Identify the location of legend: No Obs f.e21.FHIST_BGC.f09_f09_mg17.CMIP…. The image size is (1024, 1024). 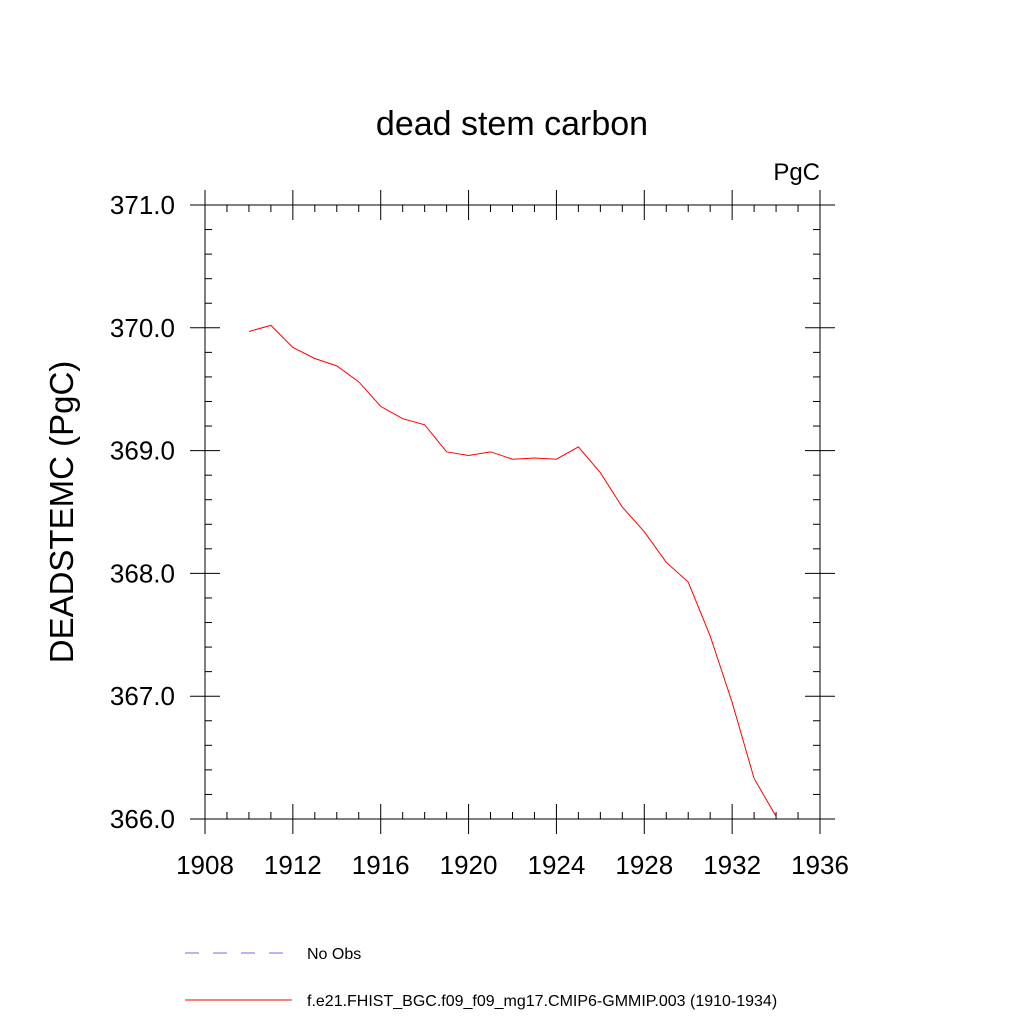
(481, 978).